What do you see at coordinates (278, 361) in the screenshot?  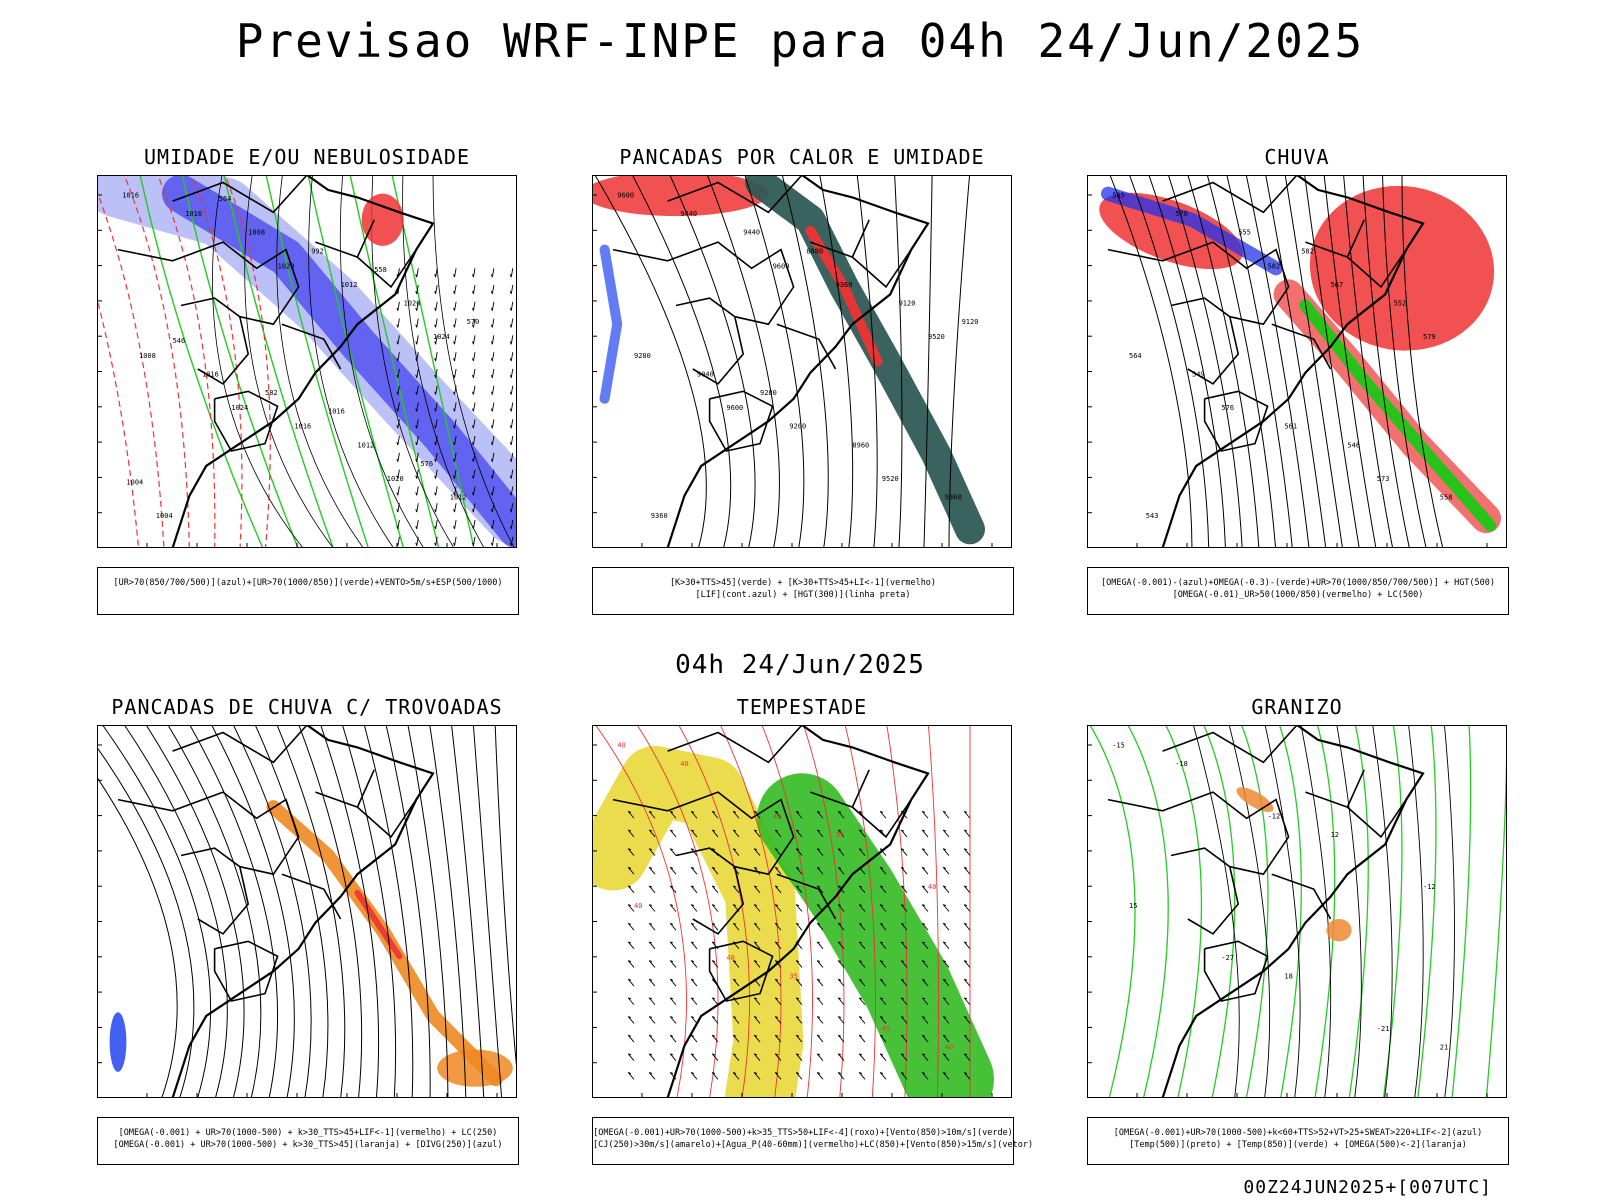 I see `humidity-low-contour` at bounding box center [278, 361].